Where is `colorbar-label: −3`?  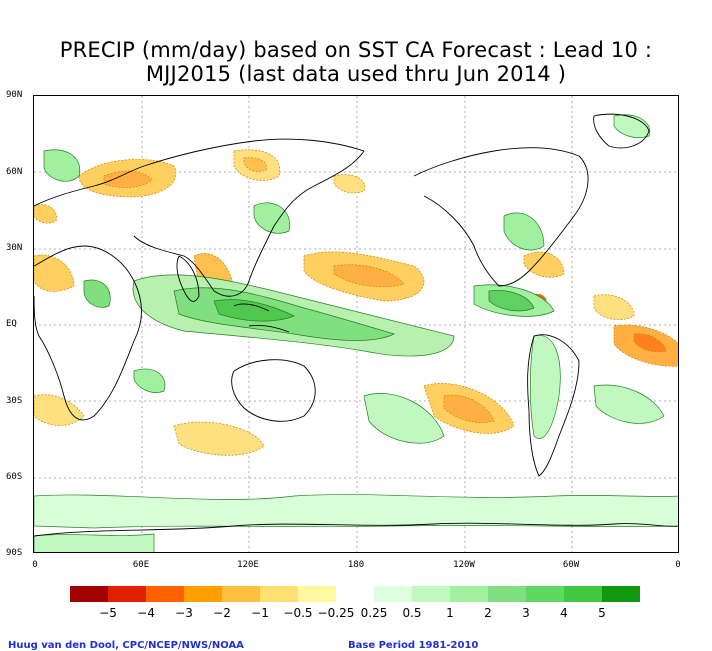 colorbar-label: −3 is located at coordinates (184, 613).